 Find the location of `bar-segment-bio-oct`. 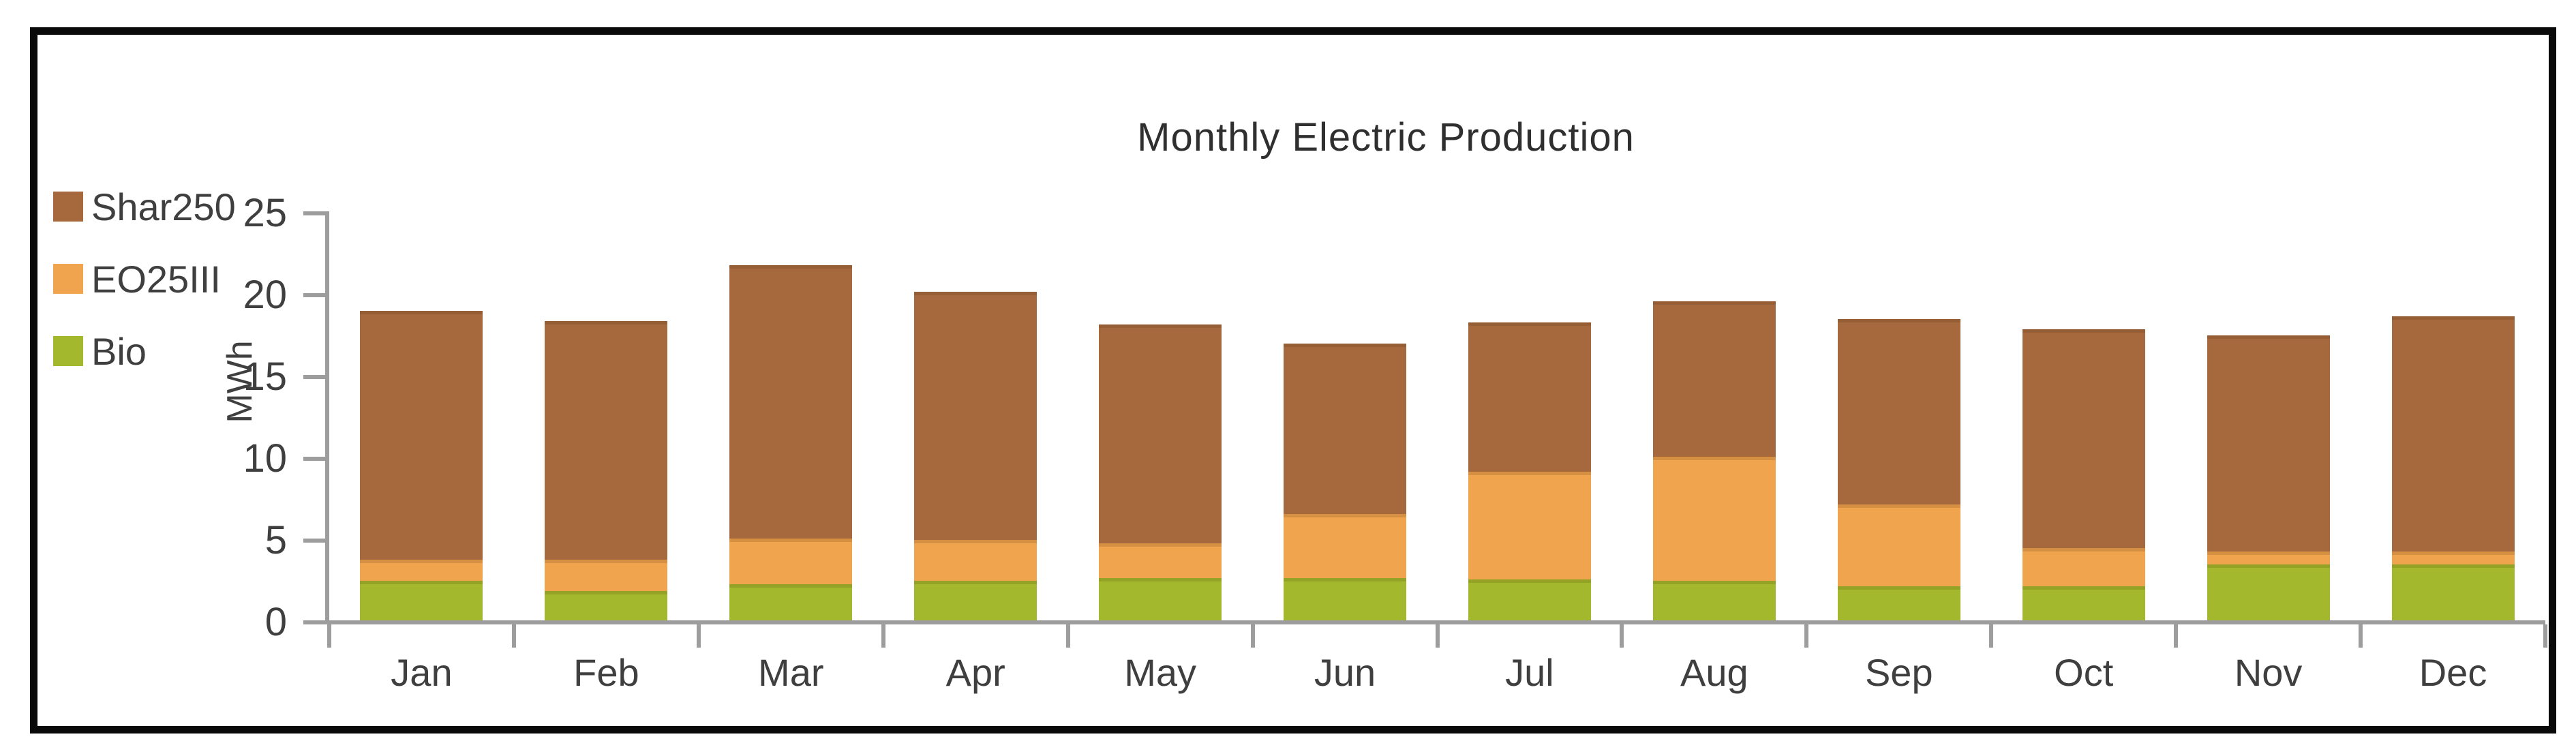

bar-segment-bio-oct is located at coordinates (2083, 603).